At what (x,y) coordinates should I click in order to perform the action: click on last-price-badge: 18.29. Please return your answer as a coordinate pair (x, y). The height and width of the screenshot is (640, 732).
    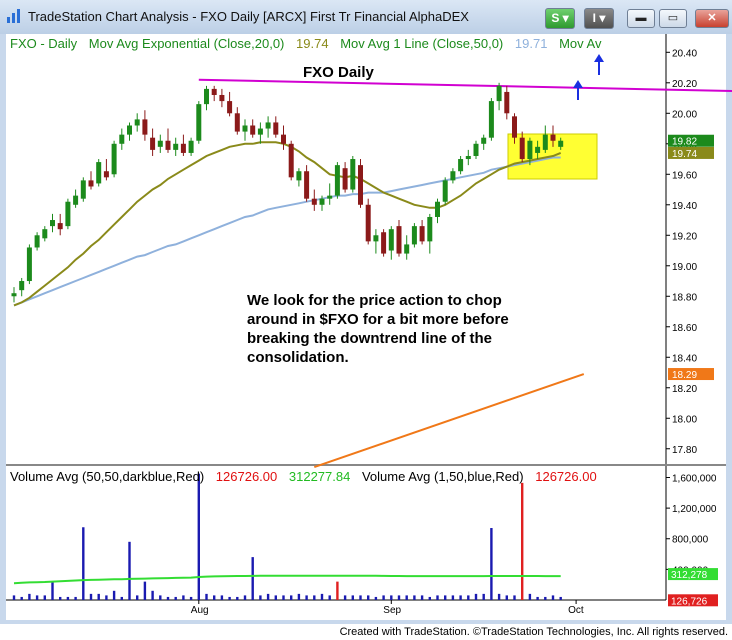
    Looking at the image, I should click on (691, 374).